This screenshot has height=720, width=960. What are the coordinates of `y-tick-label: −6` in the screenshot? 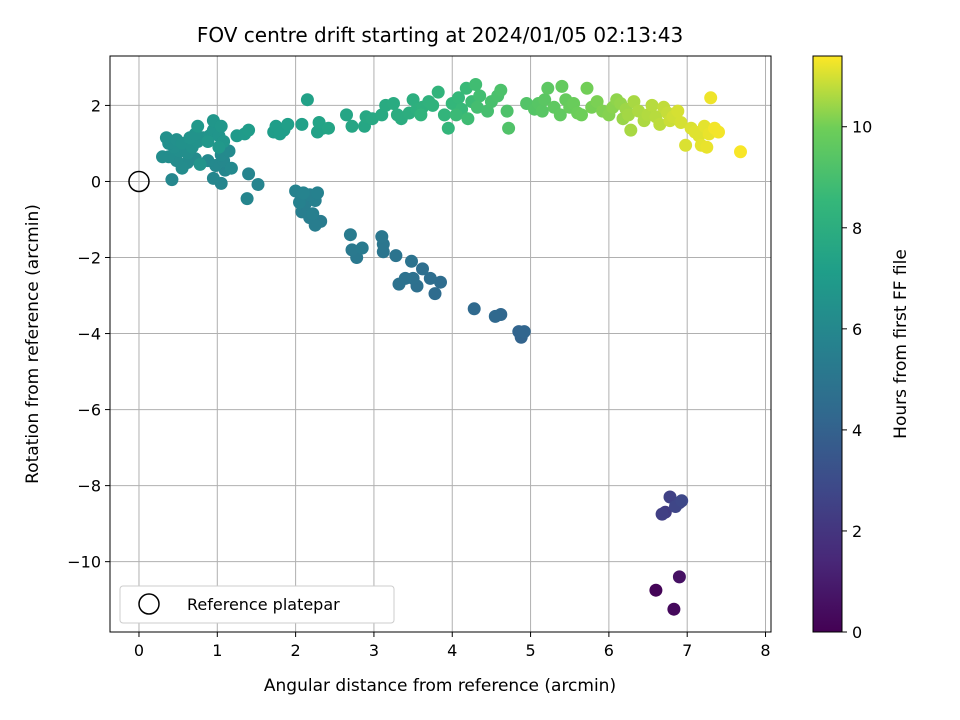 It's located at (89, 410).